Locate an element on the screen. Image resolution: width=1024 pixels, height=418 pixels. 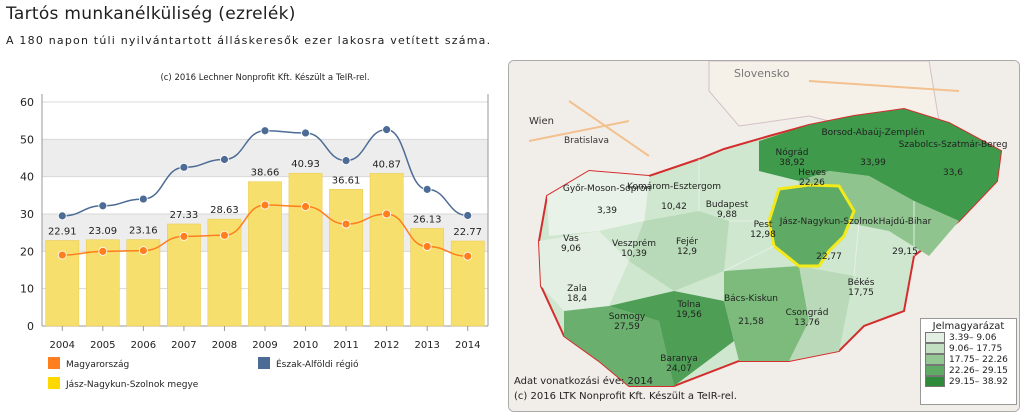
highlighted-county is located at coordinates (811, 225).